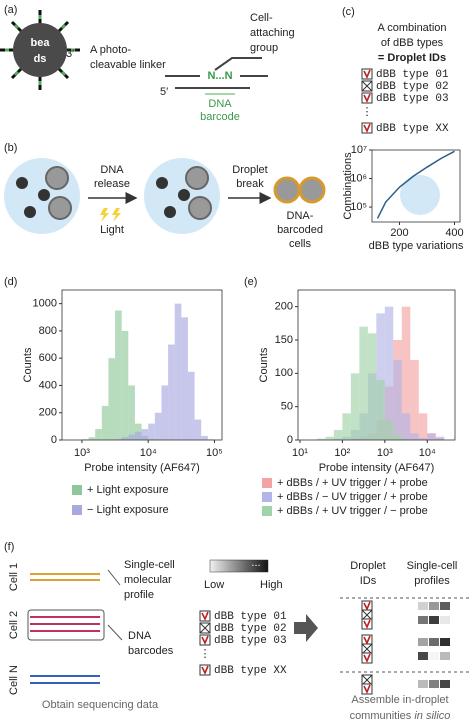 This screenshot has width=474, height=727. I want to click on label: (b), so click(10, 148).